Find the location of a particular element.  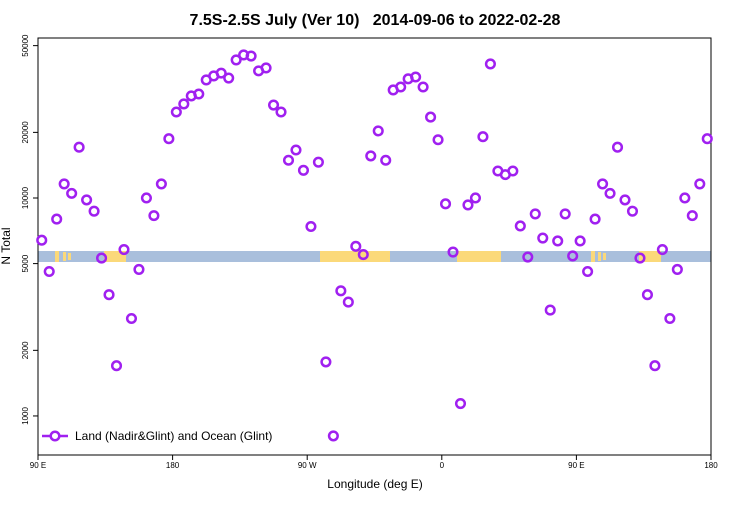

map-strip is located at coordinates (374, 256).